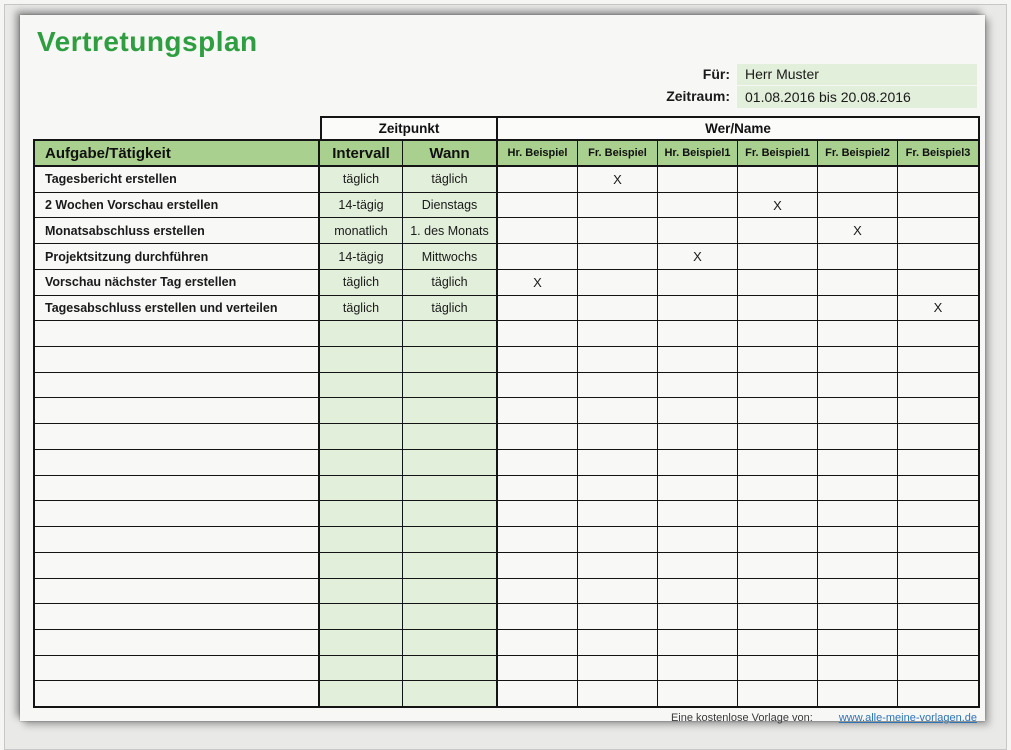  I want to click on task-cell: Projektsitzung durchführen, so click(177, 256).